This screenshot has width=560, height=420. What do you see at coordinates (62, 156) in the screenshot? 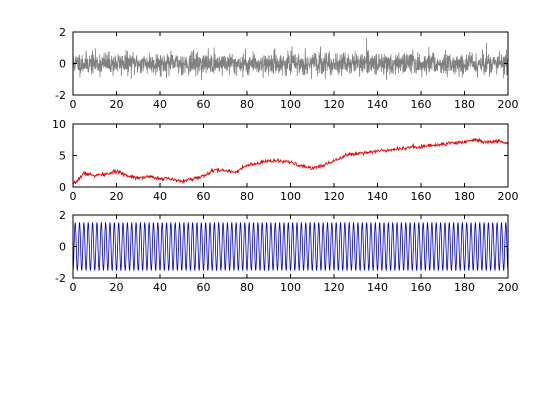
I see `y-tick-label: 5` at bounding box center [62, 156].